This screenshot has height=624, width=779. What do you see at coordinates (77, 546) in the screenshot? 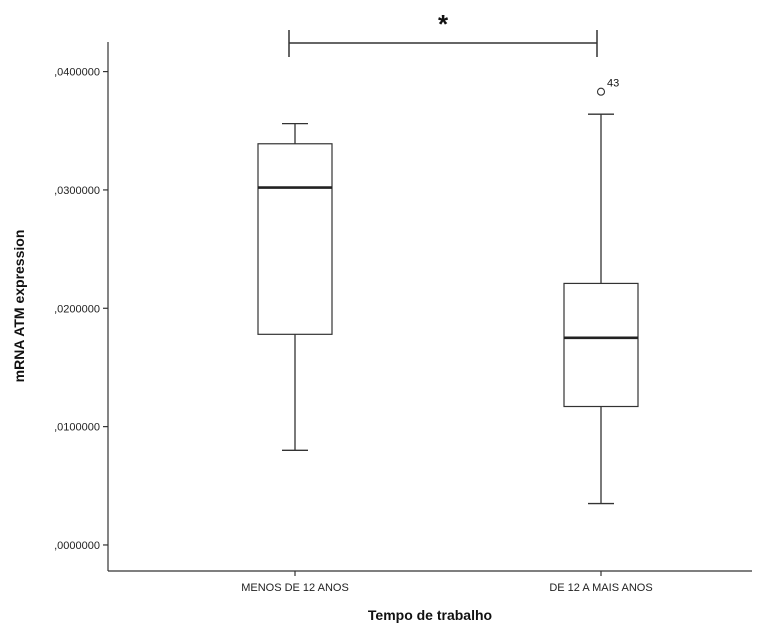
I see `y-tick-label: ,0000000` at bounding box center [77, 546].